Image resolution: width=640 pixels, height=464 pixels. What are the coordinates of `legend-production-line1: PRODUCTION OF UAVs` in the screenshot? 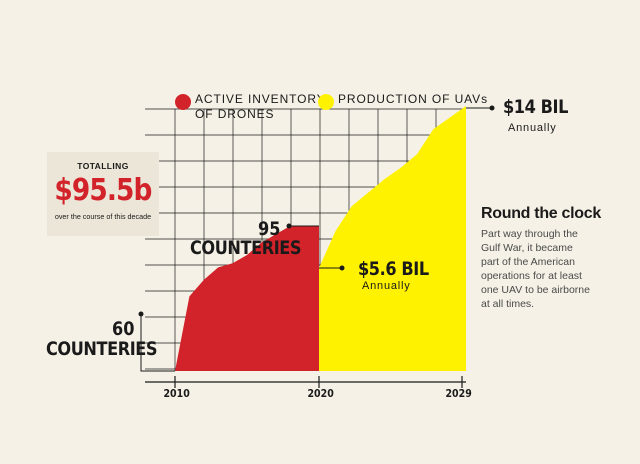 It's located at (413, 99).